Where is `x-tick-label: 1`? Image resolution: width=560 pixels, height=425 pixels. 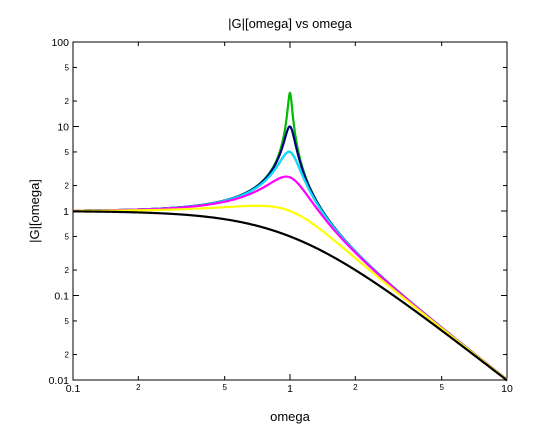 x-tick-label: 1 is located at coordinates (290, 389).